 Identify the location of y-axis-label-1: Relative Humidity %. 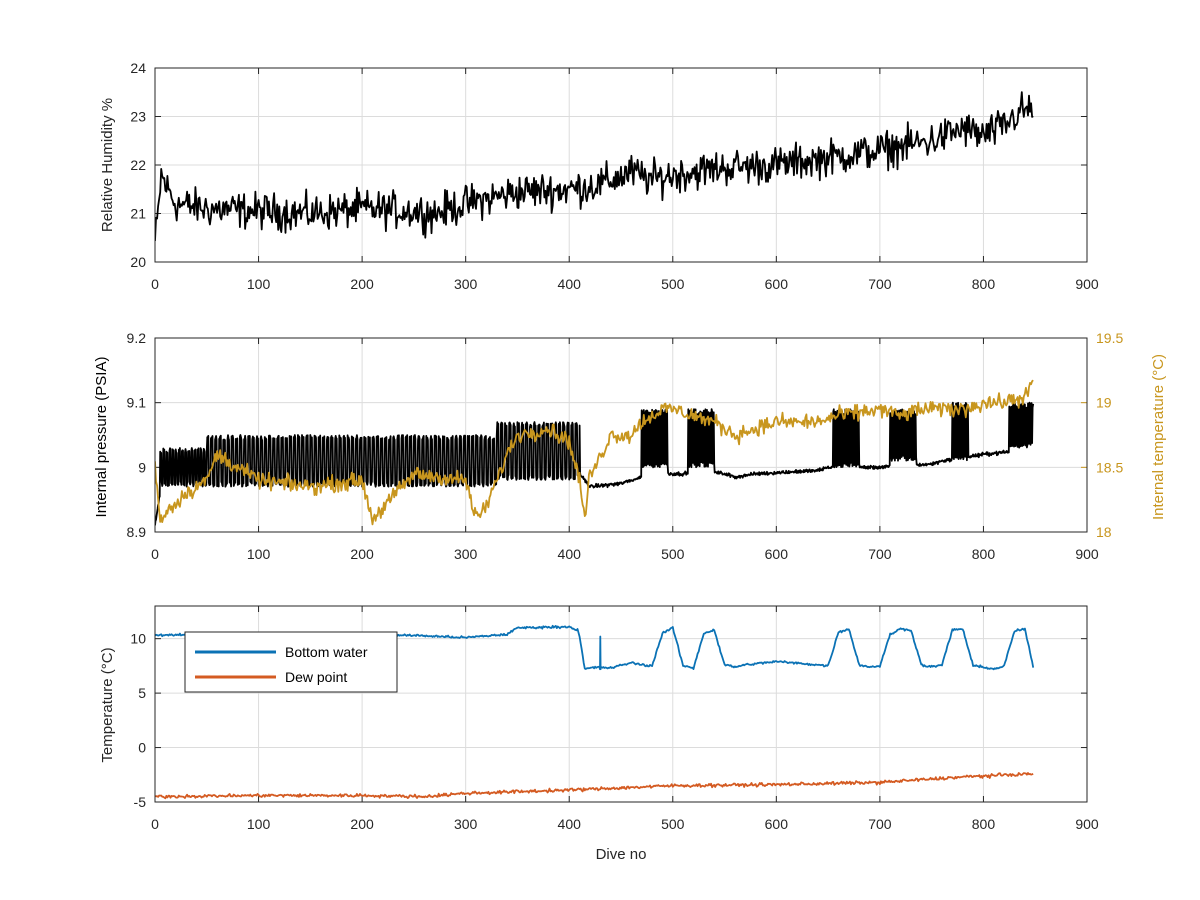
(107, 165).